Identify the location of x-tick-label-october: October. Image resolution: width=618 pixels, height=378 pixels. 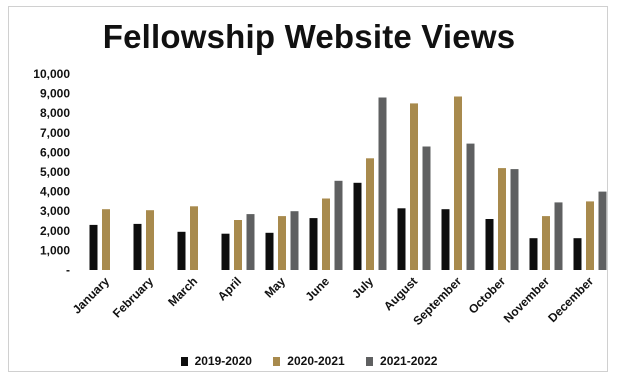
(487, 295).